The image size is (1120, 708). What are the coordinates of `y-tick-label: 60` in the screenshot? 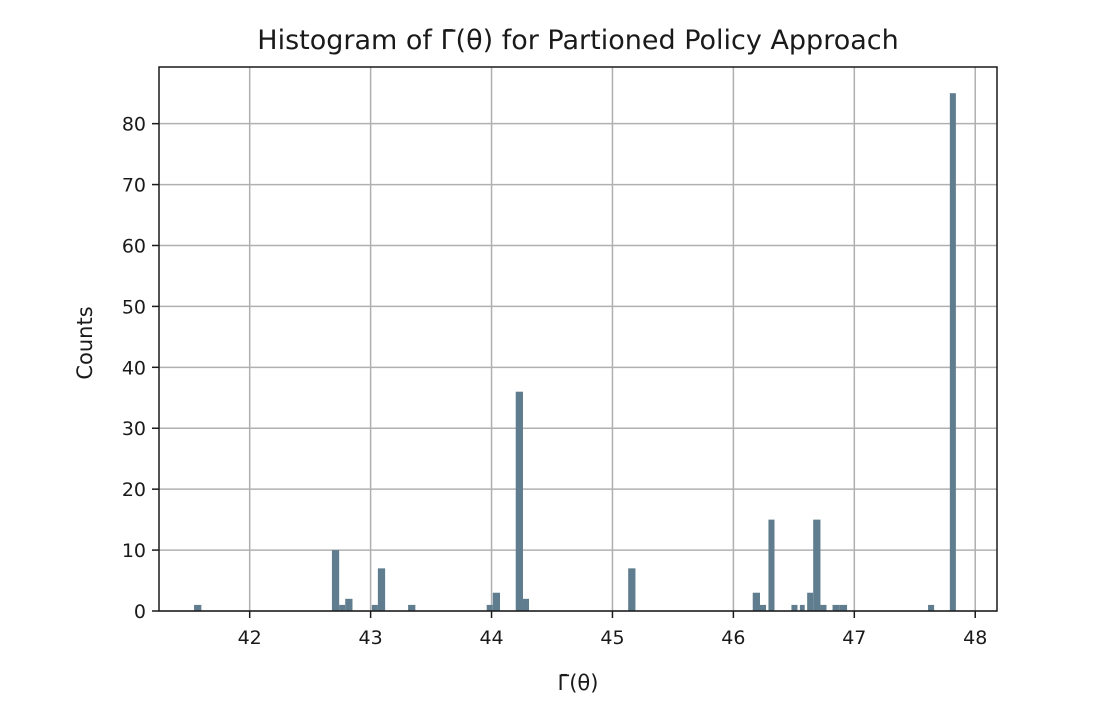 It's located at (134, 246).